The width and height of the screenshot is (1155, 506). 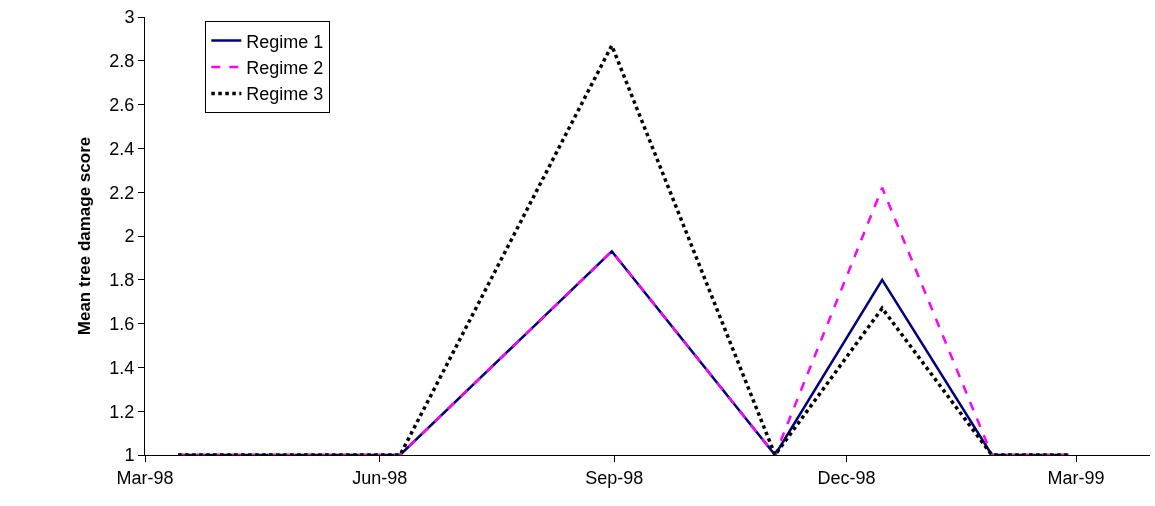 I want to click on legend-label: Regime 1, so click(x=285, y=41).